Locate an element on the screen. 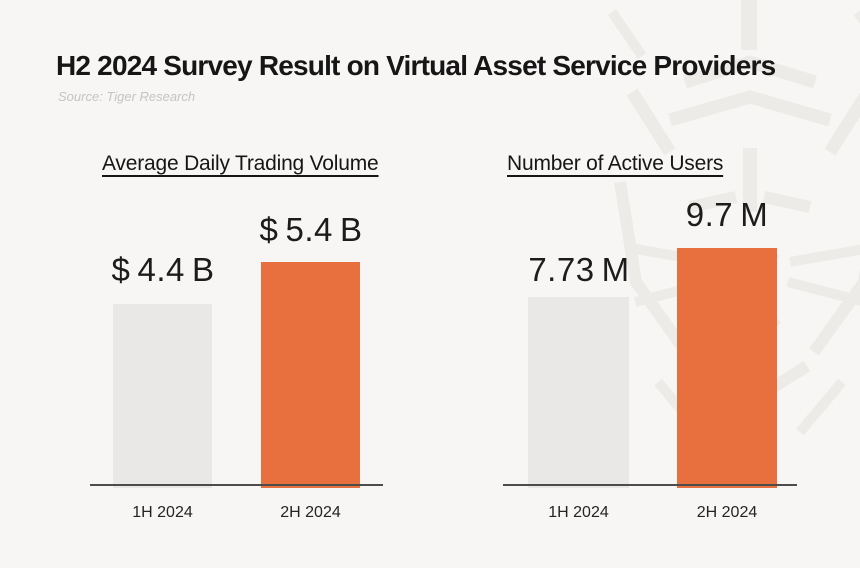  value-label-1h-volume: $ 4.4 B is located at coordinates (163, 269).